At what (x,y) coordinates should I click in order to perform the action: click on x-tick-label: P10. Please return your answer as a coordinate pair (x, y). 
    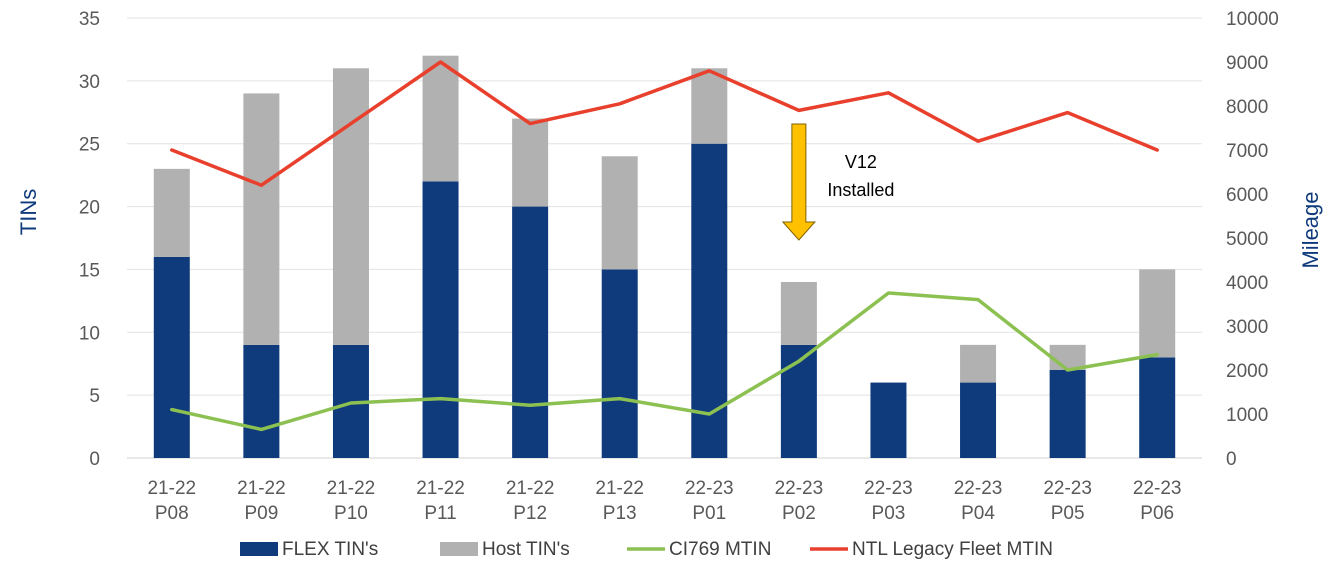
    Looking at the image, I should click on (351, 513).